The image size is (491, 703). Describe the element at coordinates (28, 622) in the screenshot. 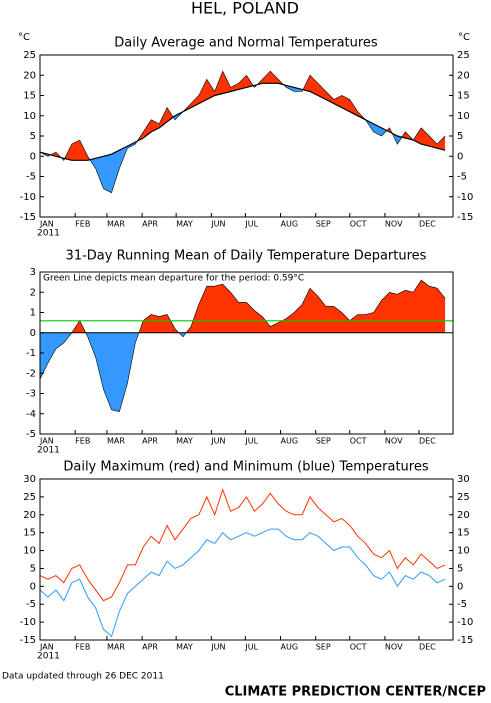

I see `y-tick-label: -10` at that location.